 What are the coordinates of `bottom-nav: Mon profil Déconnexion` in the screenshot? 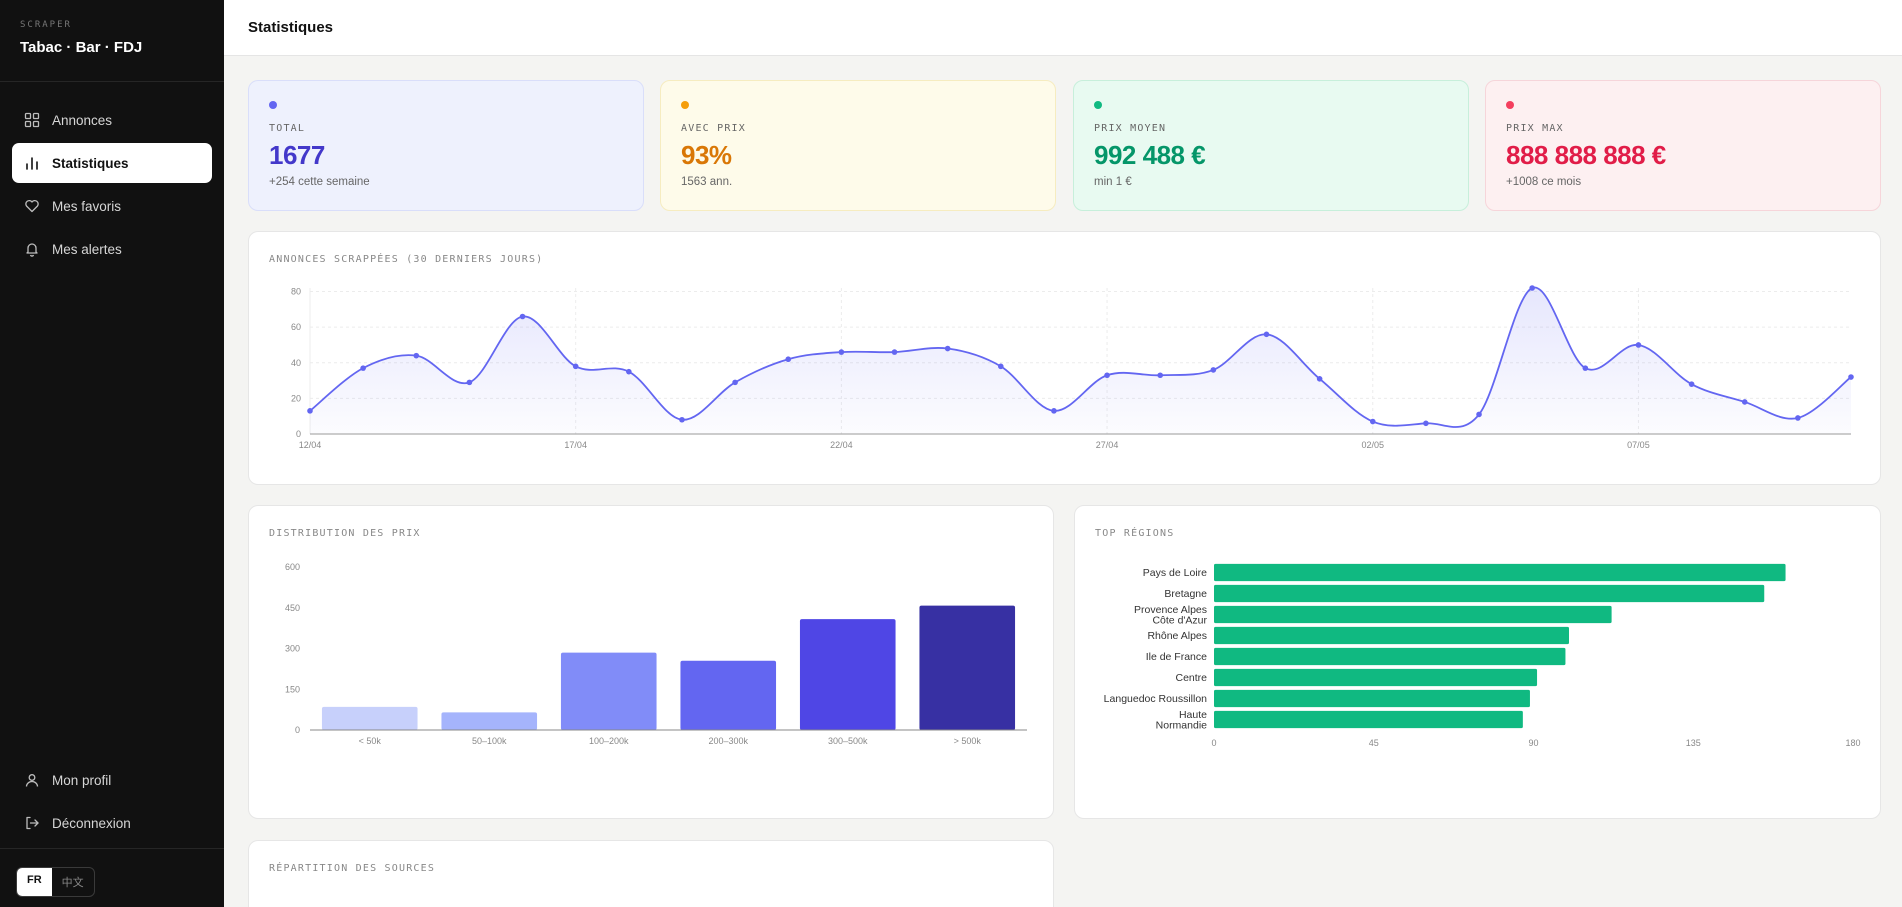 It's located at (112, 801).